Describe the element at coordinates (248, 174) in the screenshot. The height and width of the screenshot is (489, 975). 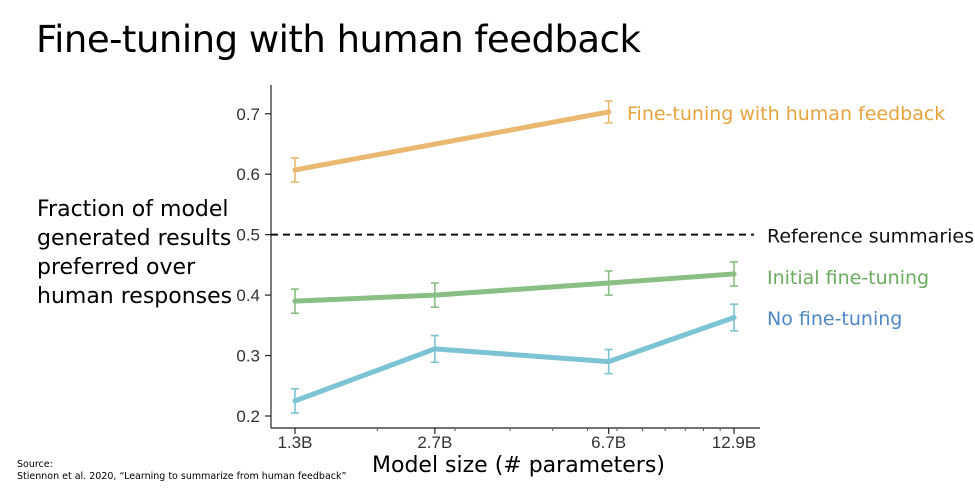
I see `y-tick-label: 0.6` at that location.